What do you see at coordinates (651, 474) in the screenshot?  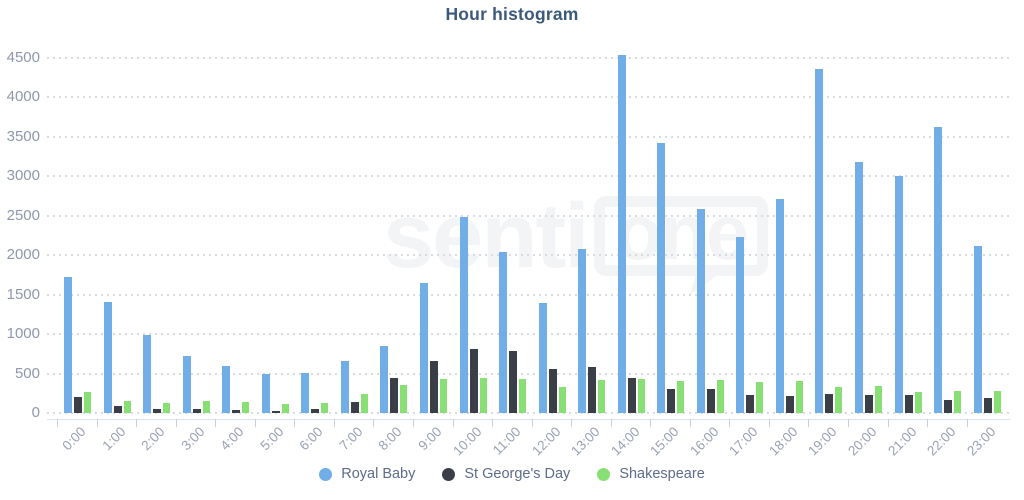 I see `legend-item-shakespeare: Shakespeare` at bounding box center [651, 474].